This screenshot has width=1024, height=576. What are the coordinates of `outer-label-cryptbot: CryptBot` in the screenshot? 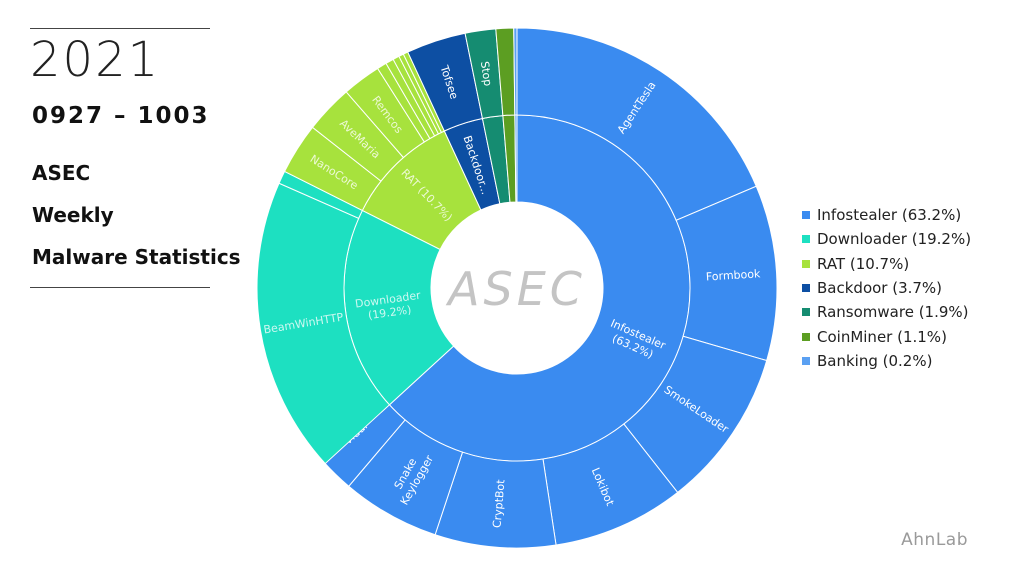 It's located at (498, 503).